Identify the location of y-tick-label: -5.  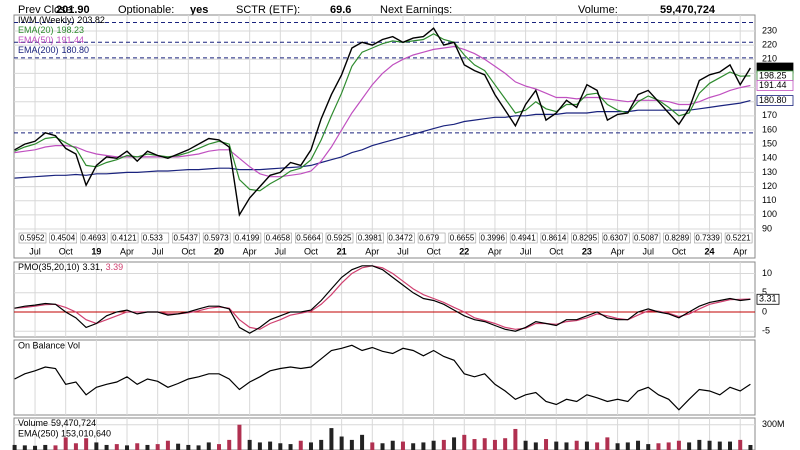
(766, 331).